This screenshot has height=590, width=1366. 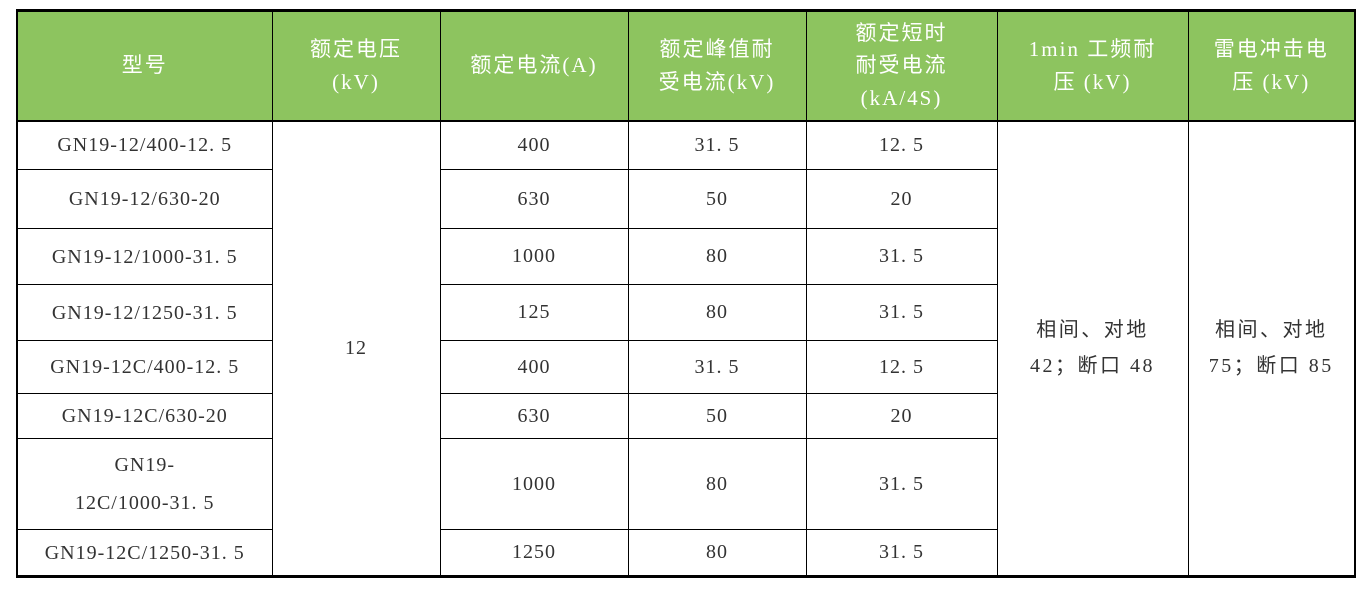 I want to click on table-row: GN19-12/630-20 630 50 20, so click(x=685, y=199).